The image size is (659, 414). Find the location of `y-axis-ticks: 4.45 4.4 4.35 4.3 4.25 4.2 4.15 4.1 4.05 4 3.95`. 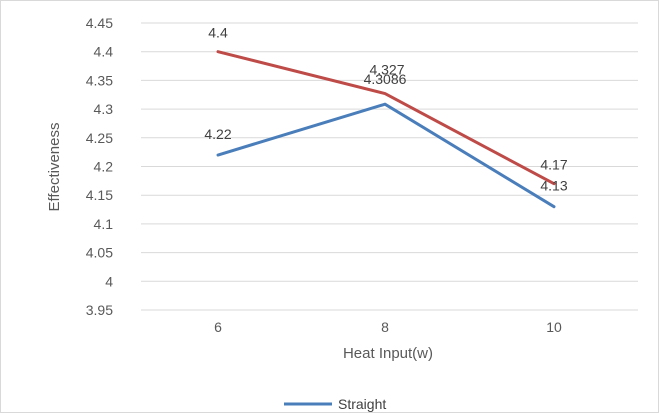

y-axis-ticks: 4.45 4.4 4.35 4.3 4.25 4.2 4.15 4.1 4.05 4 3.95 is located at coordinates (99, 166).